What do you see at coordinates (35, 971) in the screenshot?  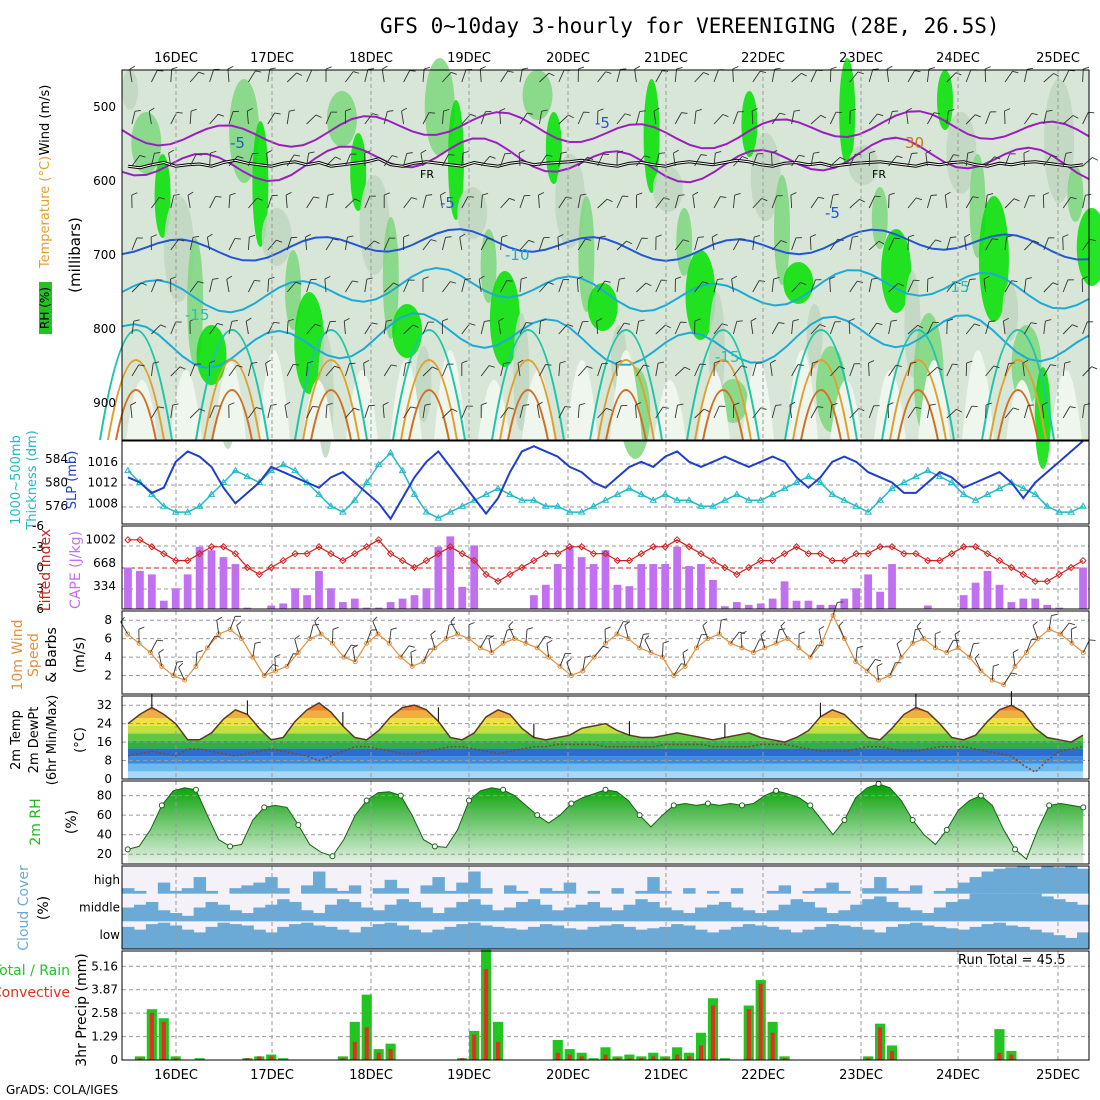 I see `precip-total-label: Total / Rain` at bounding box center [35, 971].